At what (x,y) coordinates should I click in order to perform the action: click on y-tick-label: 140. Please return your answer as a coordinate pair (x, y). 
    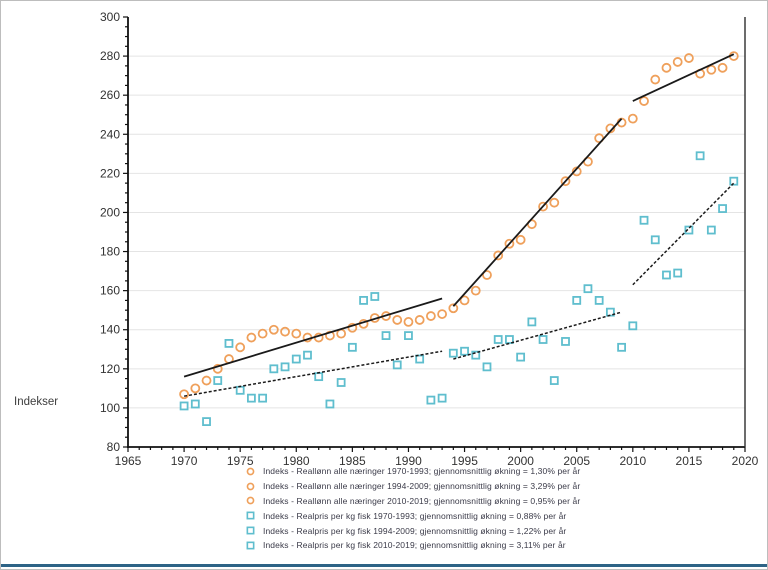
    Looking at the image, I should click on (110, 330).